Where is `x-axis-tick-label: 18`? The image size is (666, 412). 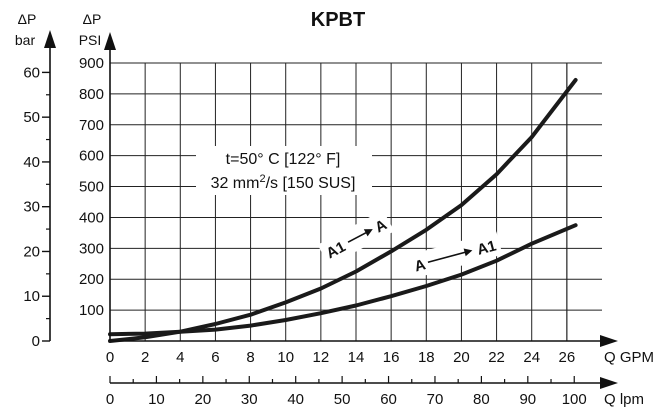
x-axis-tick-label: 18 is located at coordinates (426, 357).